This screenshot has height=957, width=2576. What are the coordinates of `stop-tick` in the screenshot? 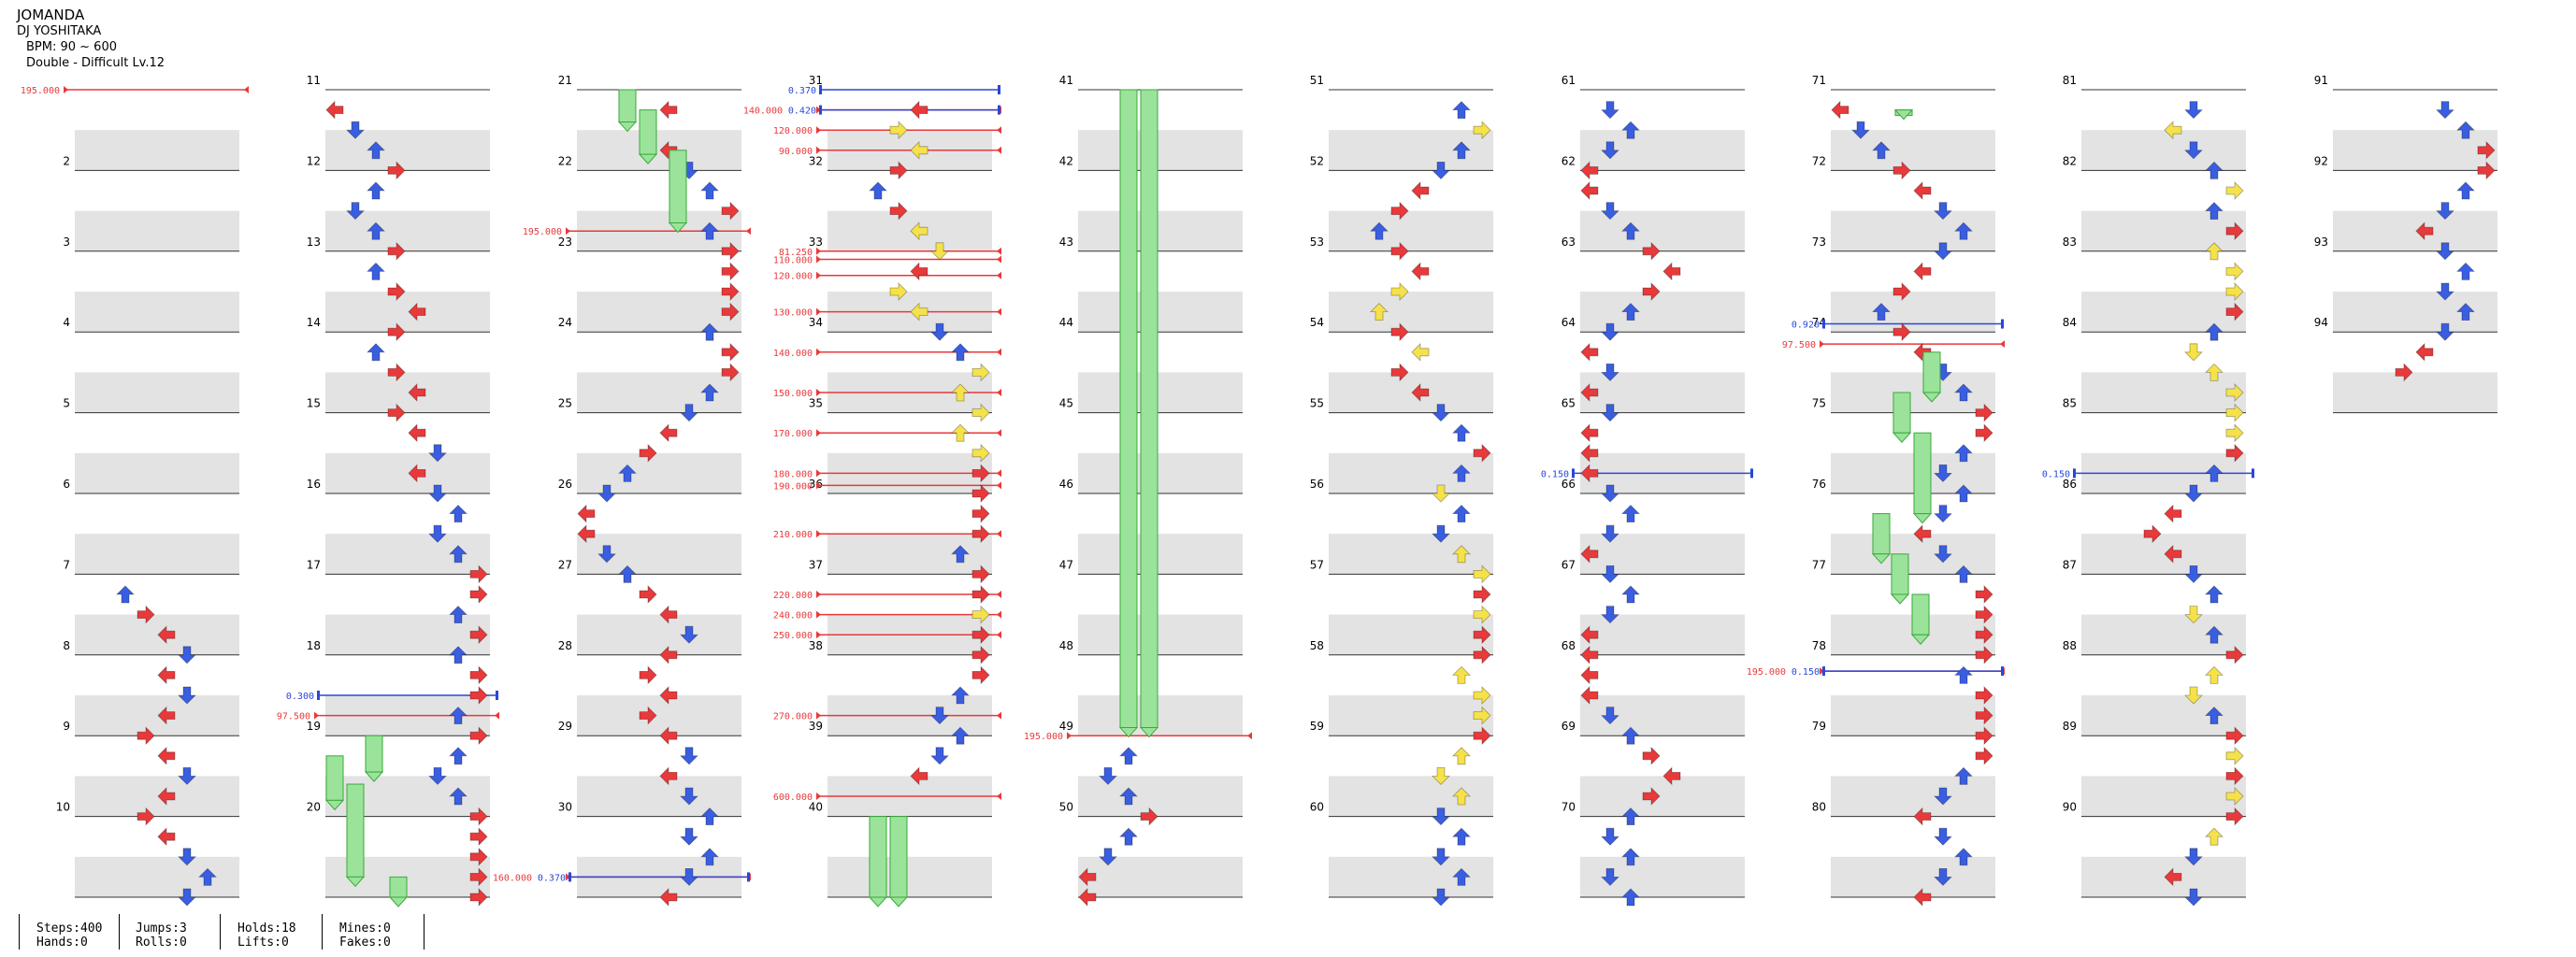 It's located at (2253, 473).